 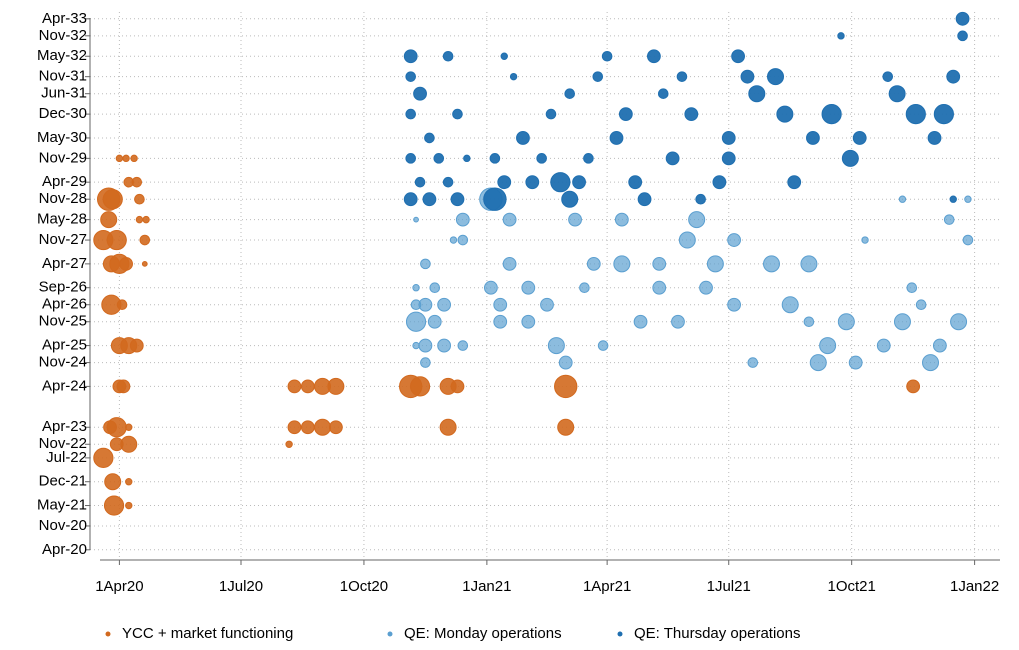 I want to click on y-tick-label: Nov-31, so click(x=63, y=76).